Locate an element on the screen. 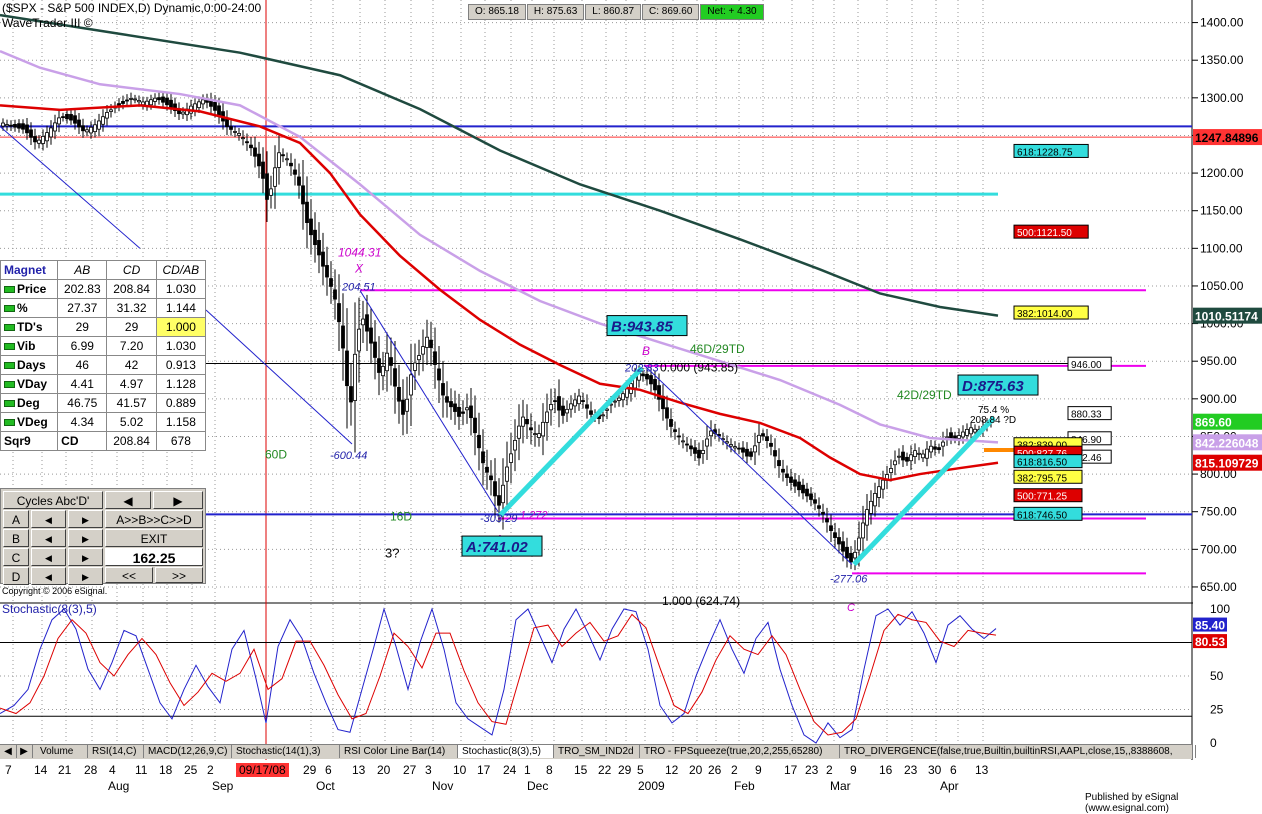 Image resolution: width=1262 pixels, height=814 pixels. month-tick-label: Oct is located at coordinates (325, 786).